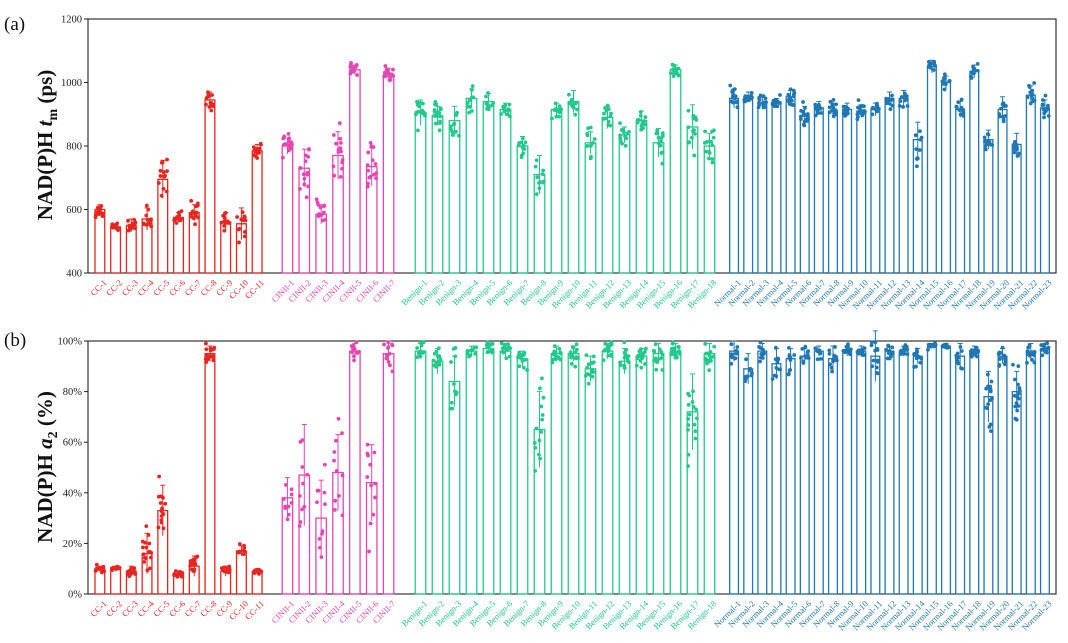 The height and width of the screenshot is (643, 1068). Describe the element at coordinates (177, 608) in the screenshot. I see `x-tick-label: CC-6` at that location.